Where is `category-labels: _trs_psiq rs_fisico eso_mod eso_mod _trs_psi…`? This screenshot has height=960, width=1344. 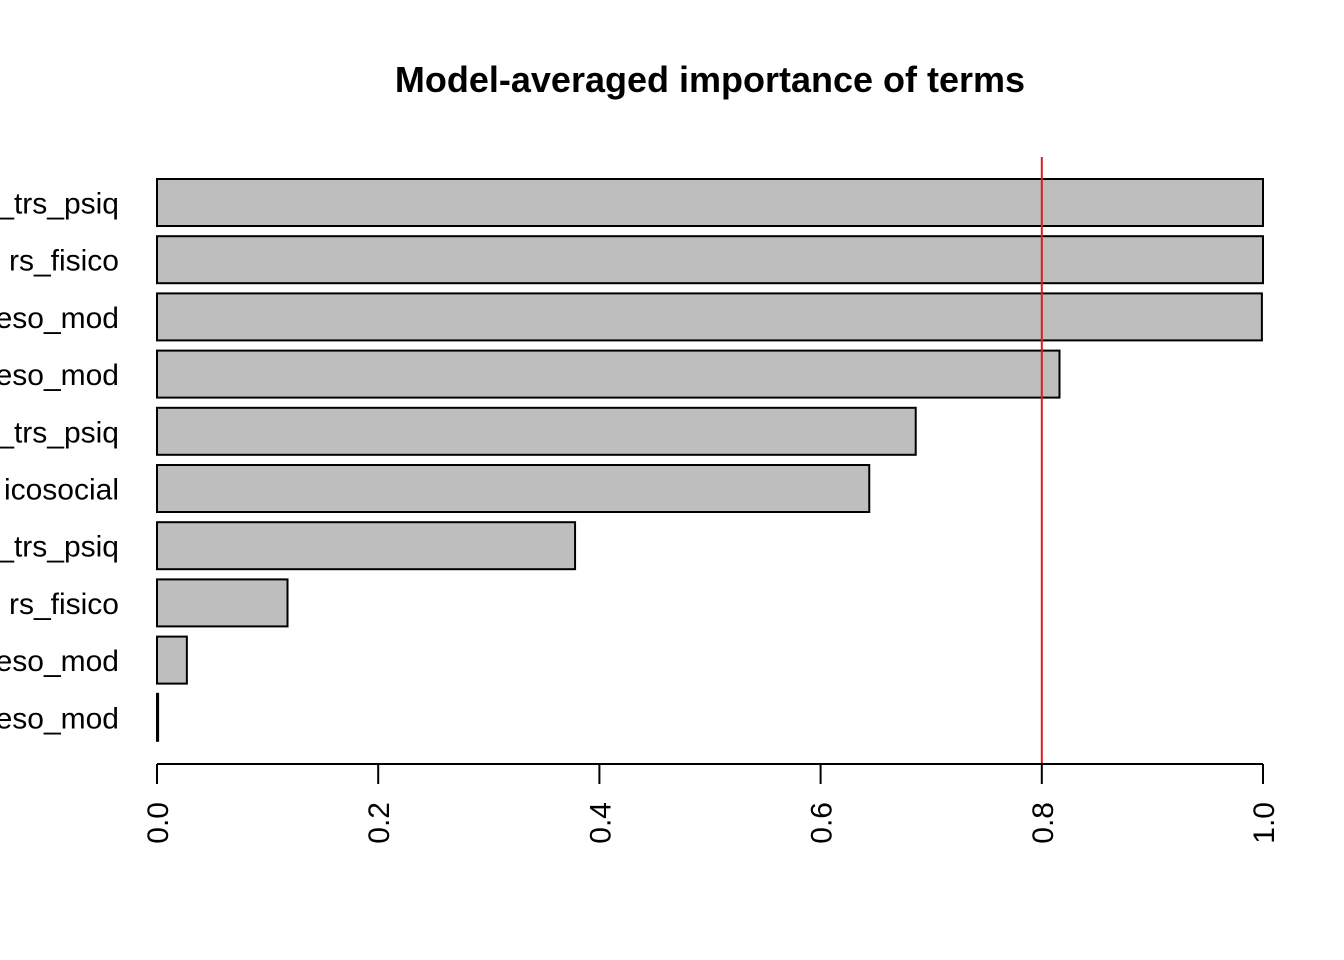 category-labels: _trs_psiq rs_fisico eso_mod eso_mod _trs_psi… is located at coordinates (59, 462).